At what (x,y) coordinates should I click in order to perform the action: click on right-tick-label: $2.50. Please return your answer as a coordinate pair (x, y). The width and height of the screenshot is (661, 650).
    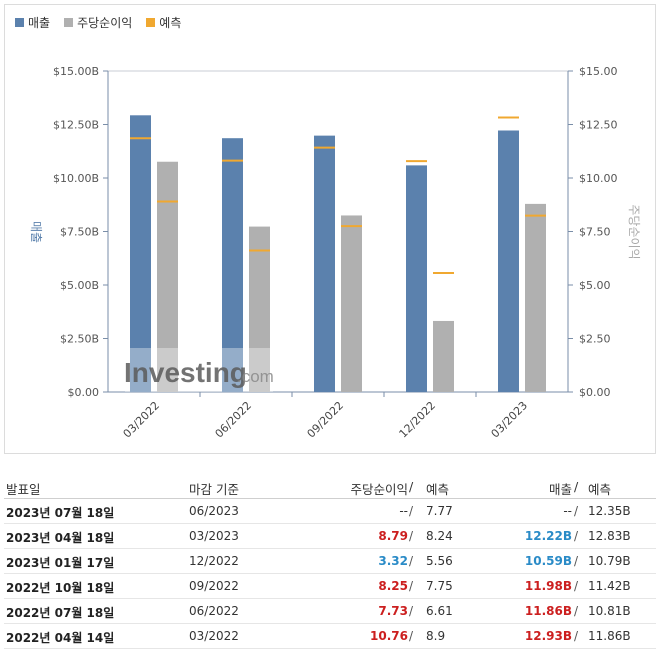
    Looking at the image, I should click on (595, 339).